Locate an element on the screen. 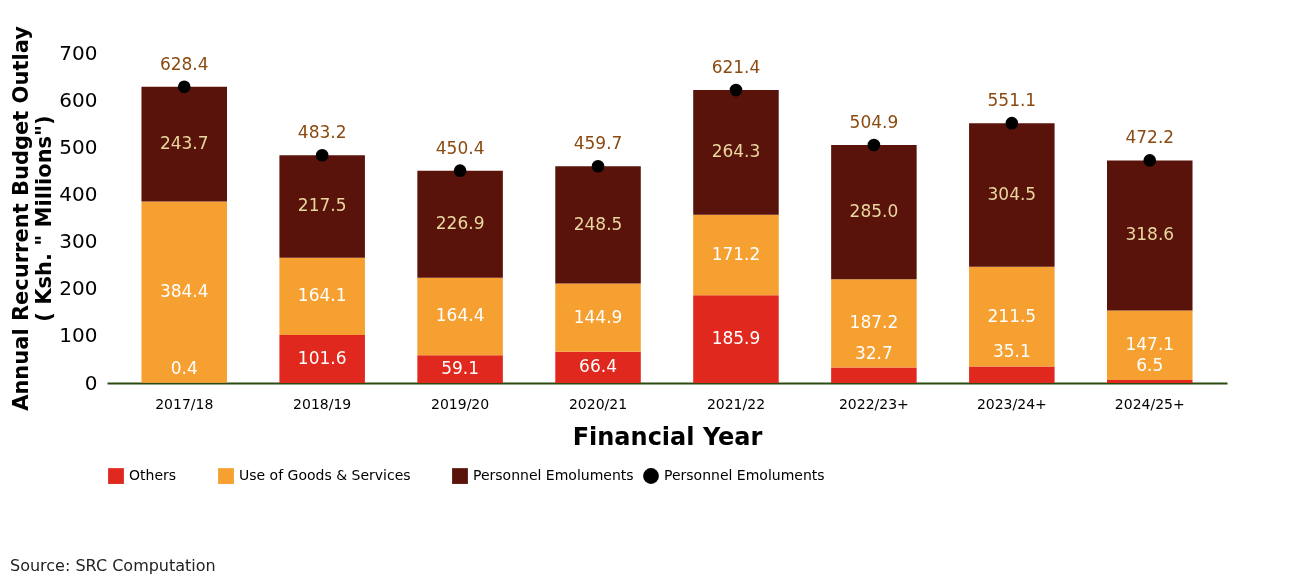 This screenshot has width=1299, height=581. x-axis-title: Financial Year is located at coordinates (667, 436).